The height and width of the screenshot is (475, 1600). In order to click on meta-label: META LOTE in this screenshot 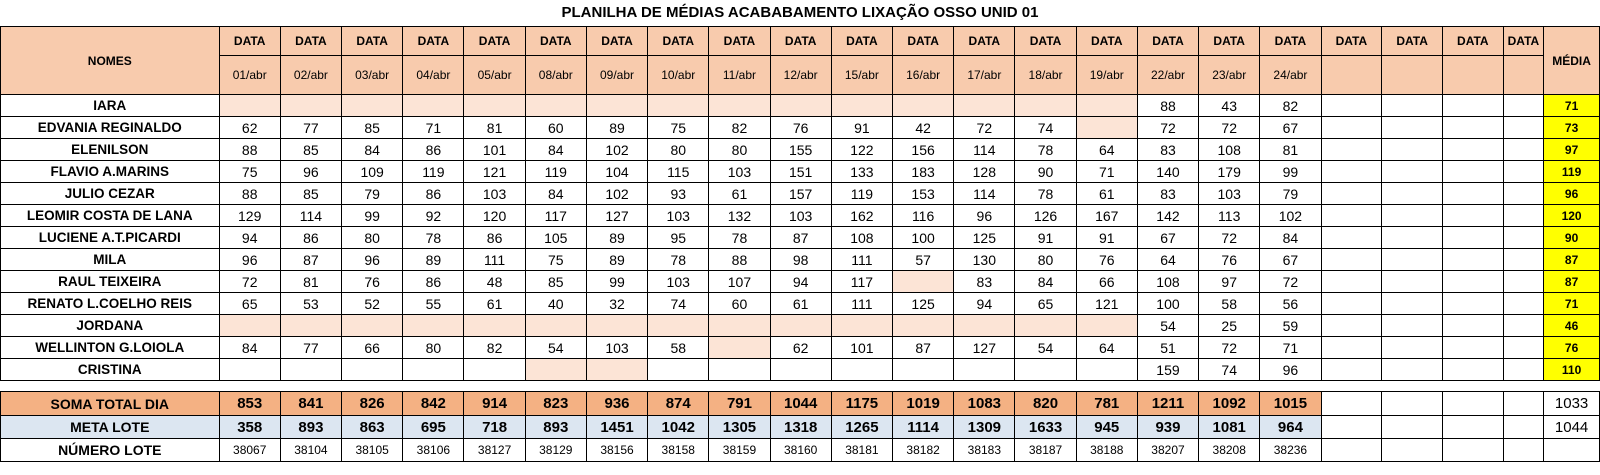, I will do `click(110, 427)`.